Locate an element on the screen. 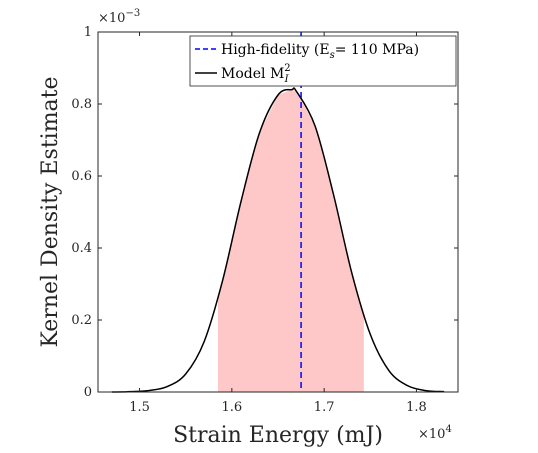  x-tick-label: 1.6 is located at coordinates (232, 407).